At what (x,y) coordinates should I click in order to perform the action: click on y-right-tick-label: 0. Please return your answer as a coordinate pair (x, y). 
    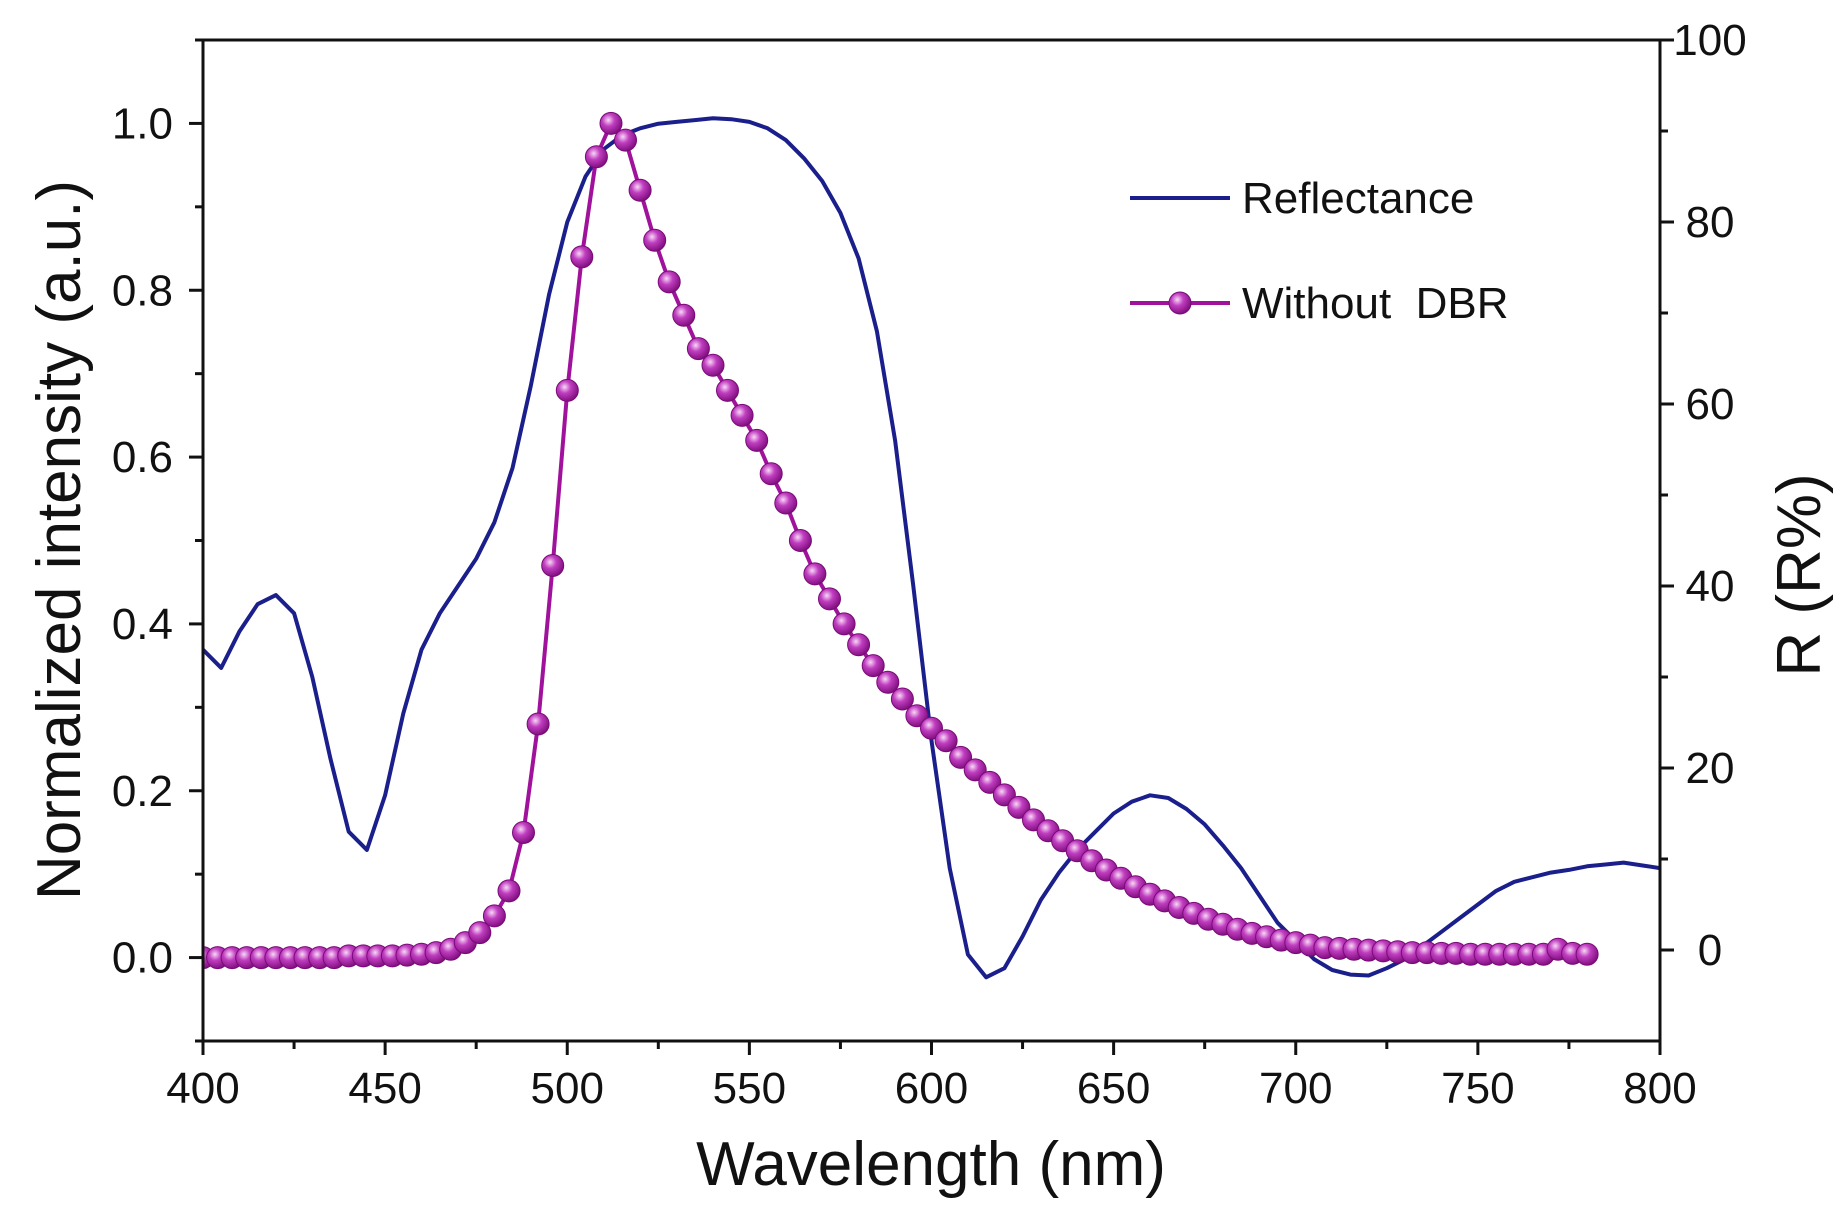
    Looking at the image, I should click on (1710, 950).